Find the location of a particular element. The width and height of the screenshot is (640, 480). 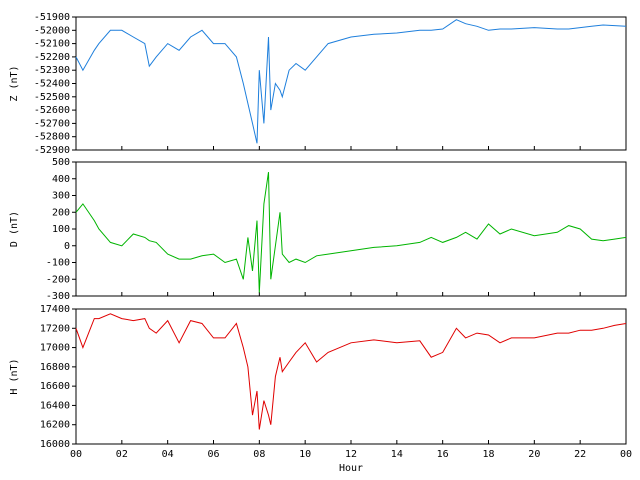

y-tick-label: -52200 is located at coordinates (52, 57).